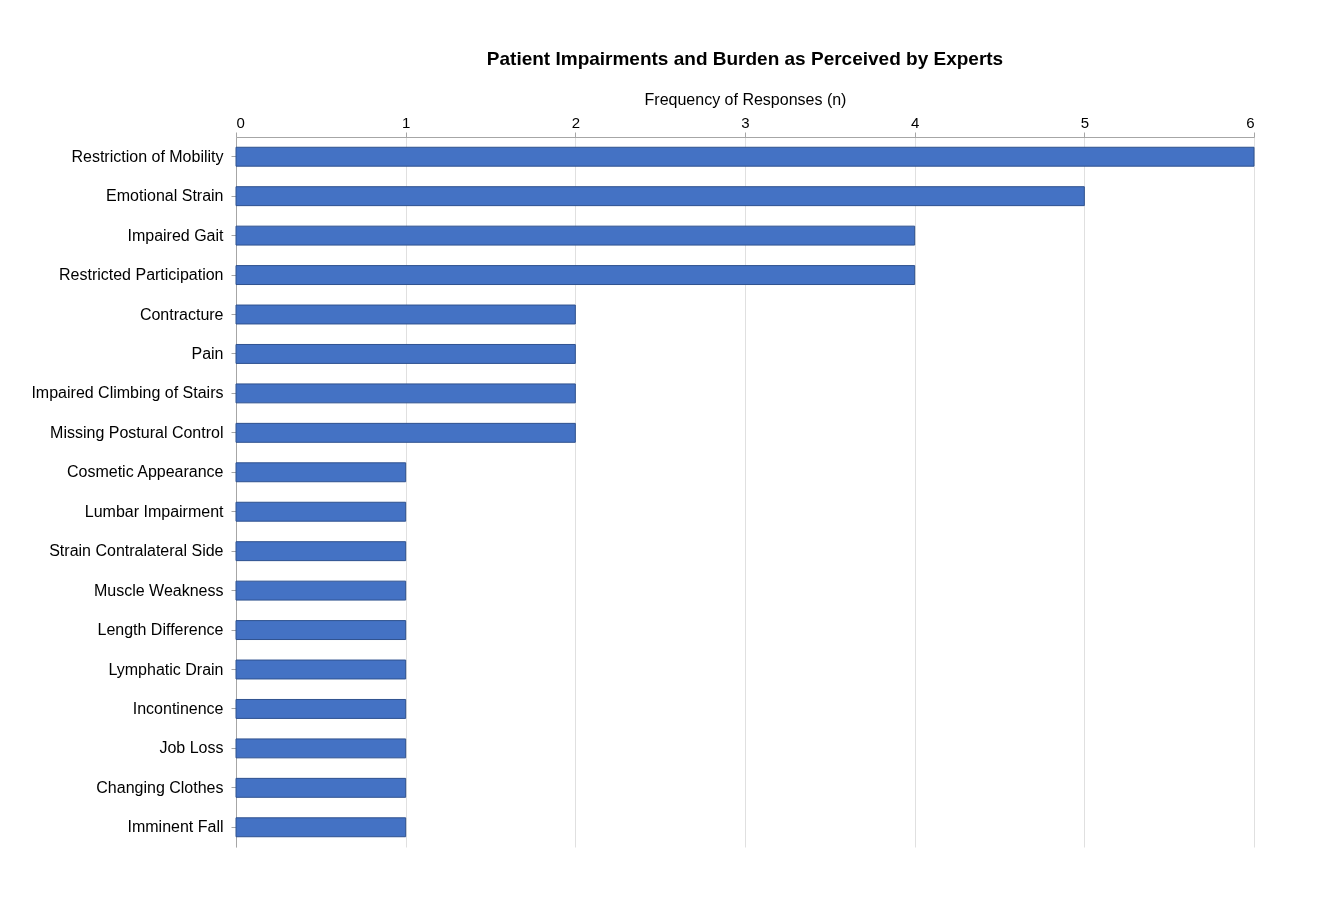 Image resolution: width=1341 pixels, height=905 pixels. What do you see at coordinates (176, 235) in the screenshot?
I see `y-tick-label: Impaired Gait` at bounding box center [176, 235].